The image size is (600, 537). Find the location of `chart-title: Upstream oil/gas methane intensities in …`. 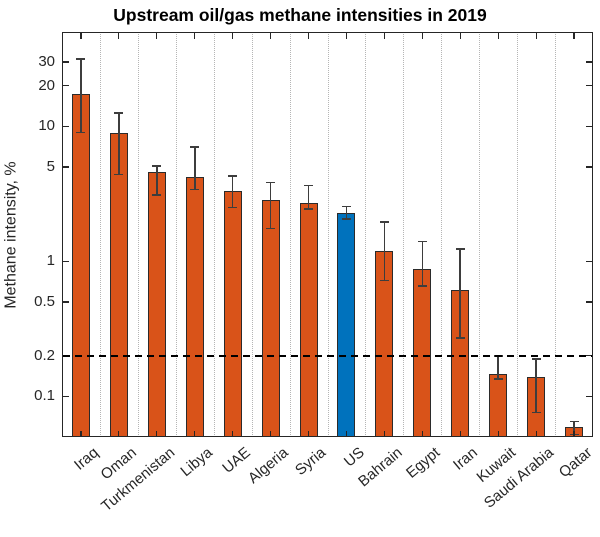

chart-title: Upstream oil/gas methane intensities in … is located at coordinates (300, 15).